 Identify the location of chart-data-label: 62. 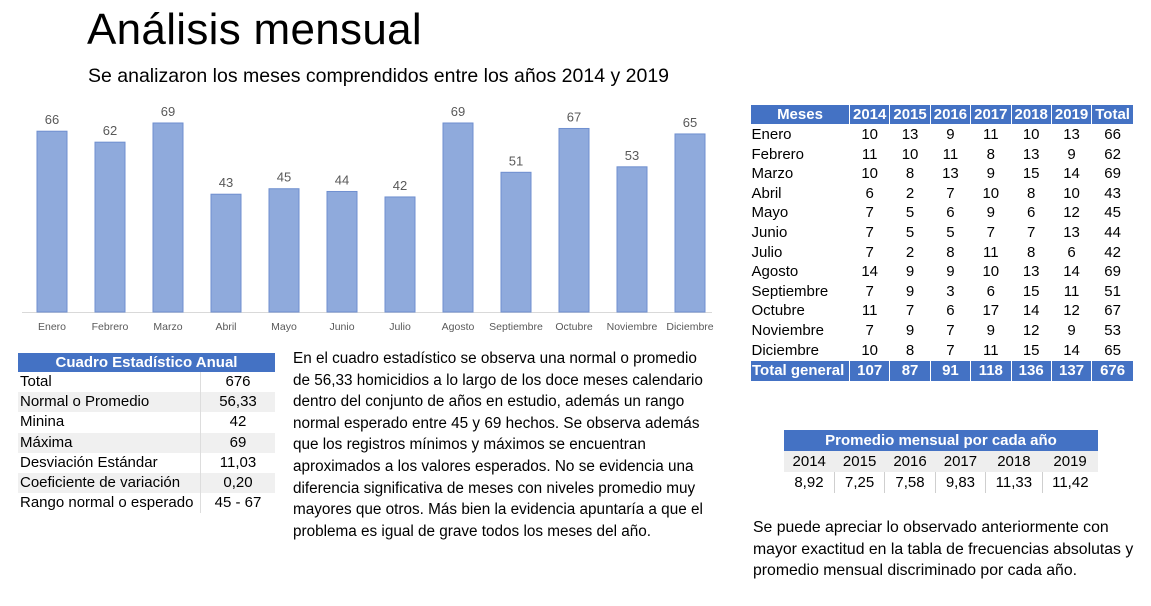
(110, 130).